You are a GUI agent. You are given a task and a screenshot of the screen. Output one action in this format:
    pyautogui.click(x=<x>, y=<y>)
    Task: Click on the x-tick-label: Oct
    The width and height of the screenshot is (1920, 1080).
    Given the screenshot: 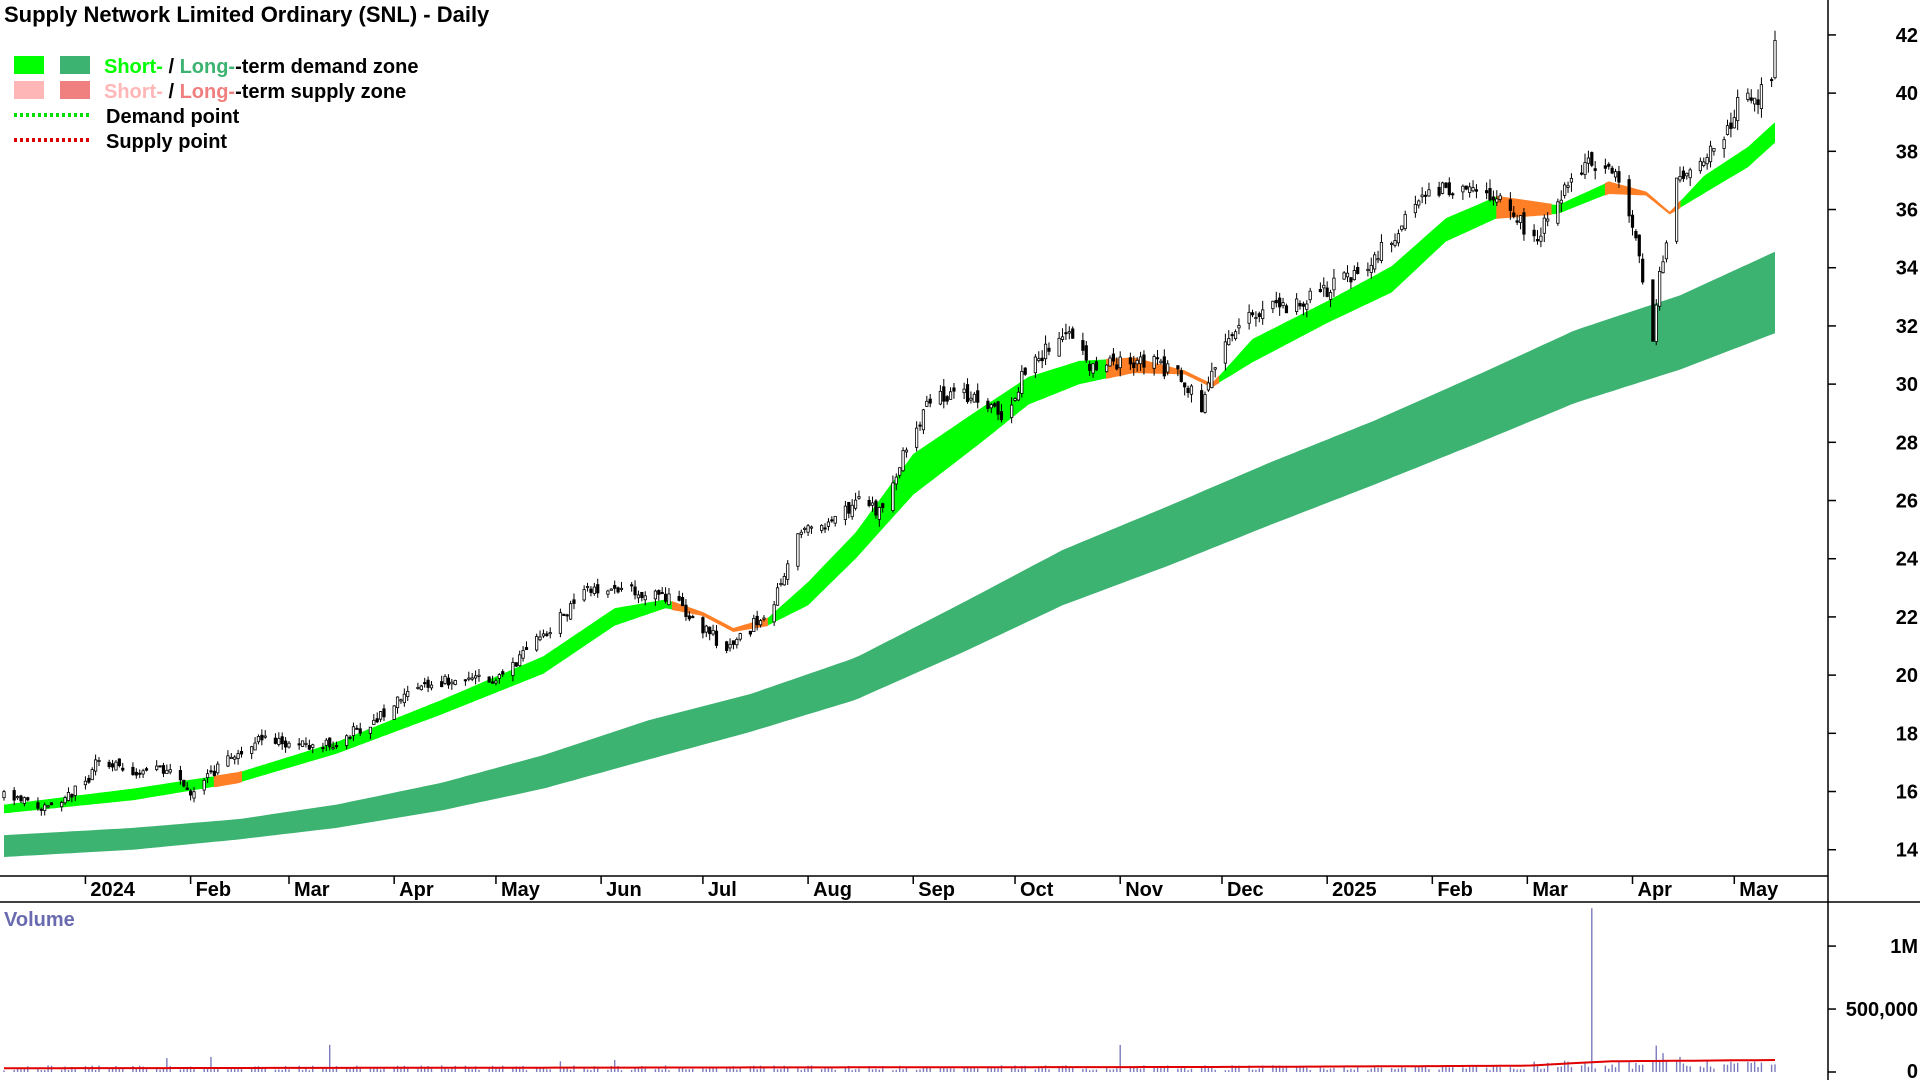 What is the action you would take?
    pyautogui.click(x=1037, y=890)
    